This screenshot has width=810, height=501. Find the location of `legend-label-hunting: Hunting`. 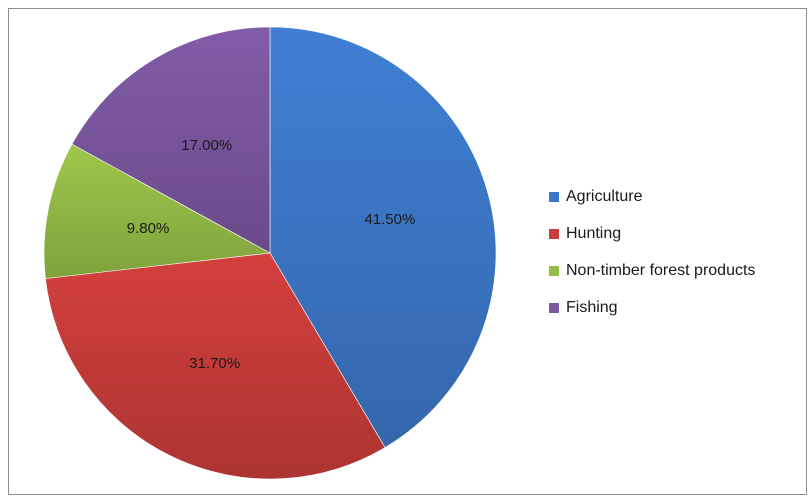

legend-label-hunting: Hunting is located at coordinates (593, 233).